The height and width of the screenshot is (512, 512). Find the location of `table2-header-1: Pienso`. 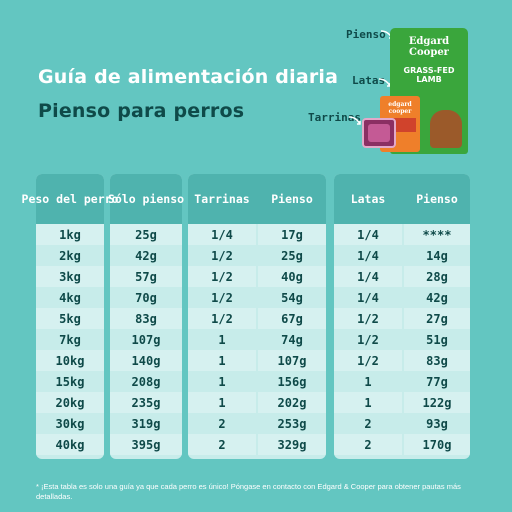

table2-header-1: Pienso is located at coordinates (292, 198).